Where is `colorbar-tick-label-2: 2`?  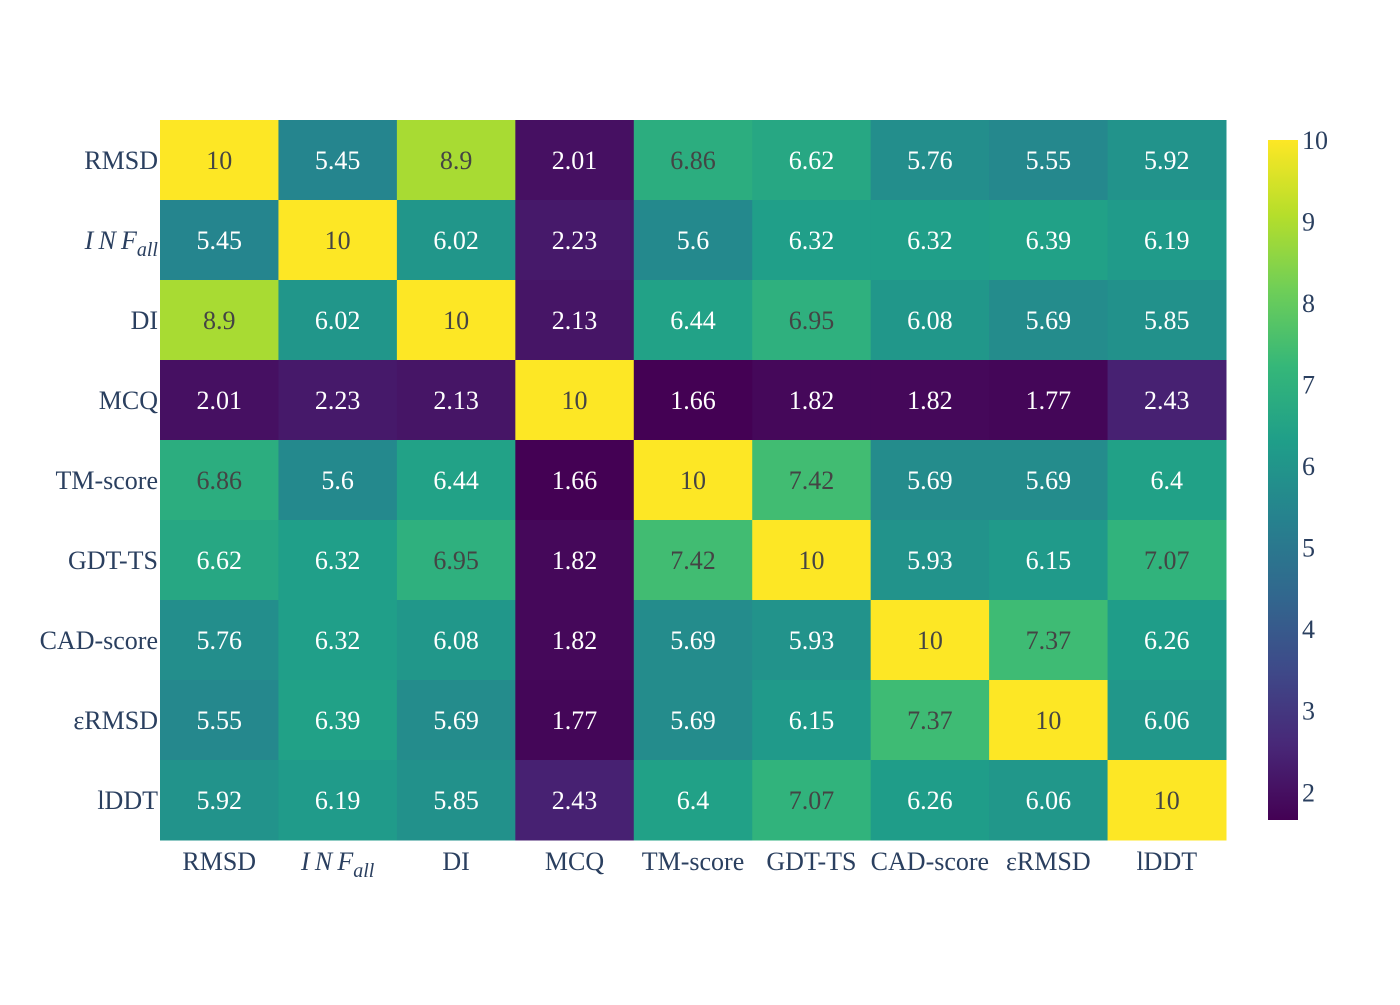
colorbar-tick-label-2: 2 is located at coordinates (1308, 792).